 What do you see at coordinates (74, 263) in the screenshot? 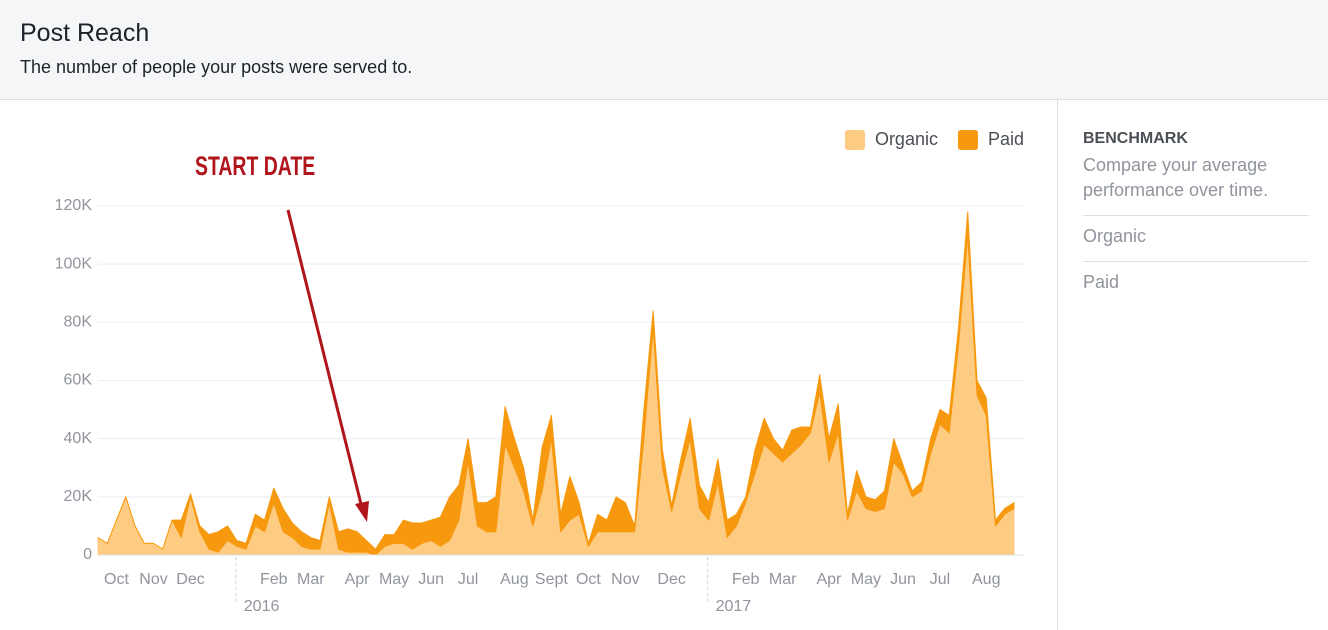
I see `y-tick-label: 100K` at bounding box center [74, 263].